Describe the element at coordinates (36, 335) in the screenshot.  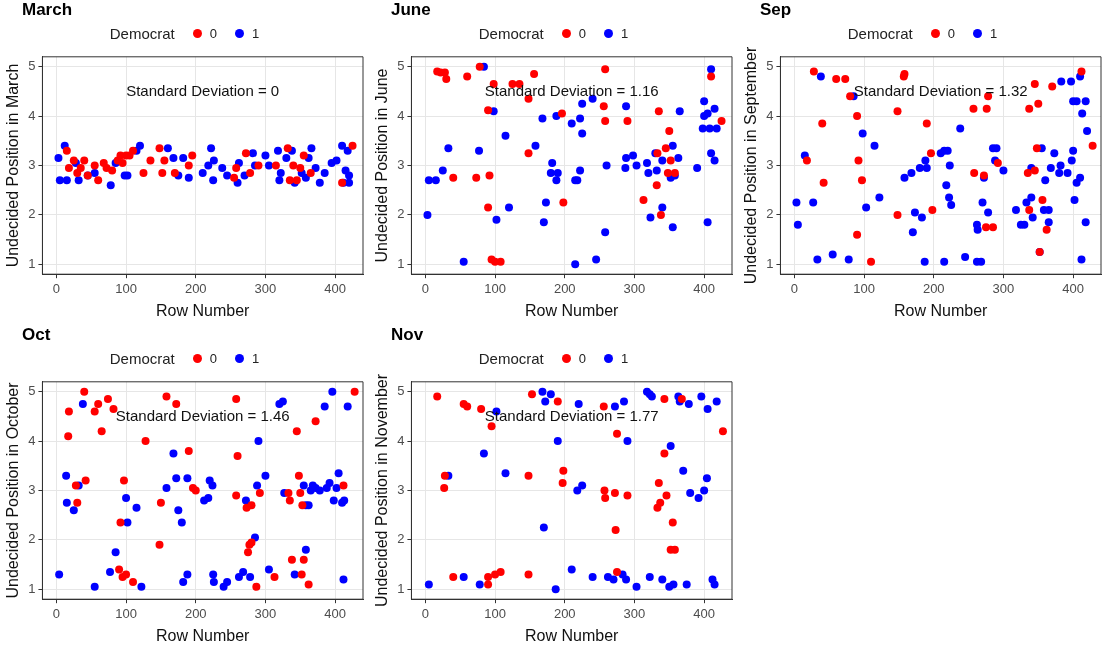
I see `chart-title: Oct` at that location.